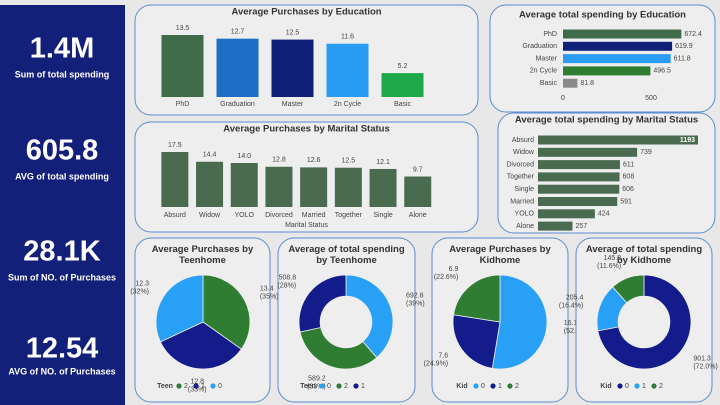 Image resolution: width=720 pixels, height=405 pixels. What do you see at coordinates (197, 382) in the screenshot?
I see `data-label: 12.8` at bounding box center [197, 382].